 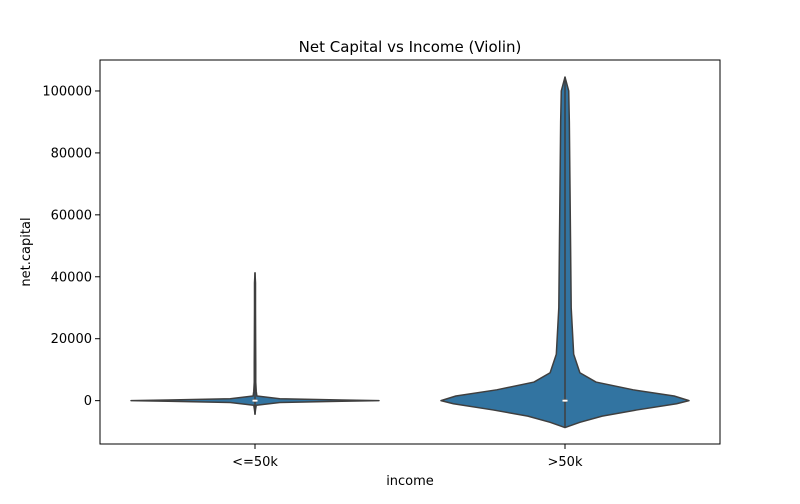 I want to click on y-tick-label: 100000, so click(x=67, y=91).